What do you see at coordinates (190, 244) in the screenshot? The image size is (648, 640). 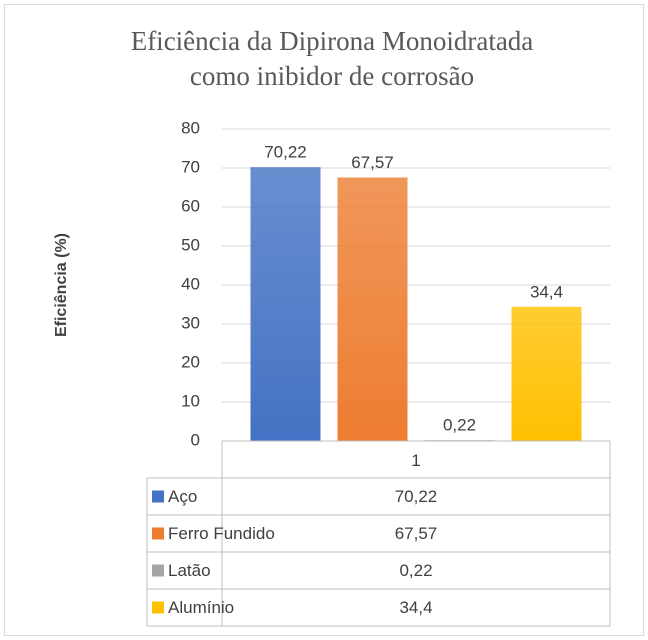 I see `y-tick-label: 50` at bounding box center [190, 244].